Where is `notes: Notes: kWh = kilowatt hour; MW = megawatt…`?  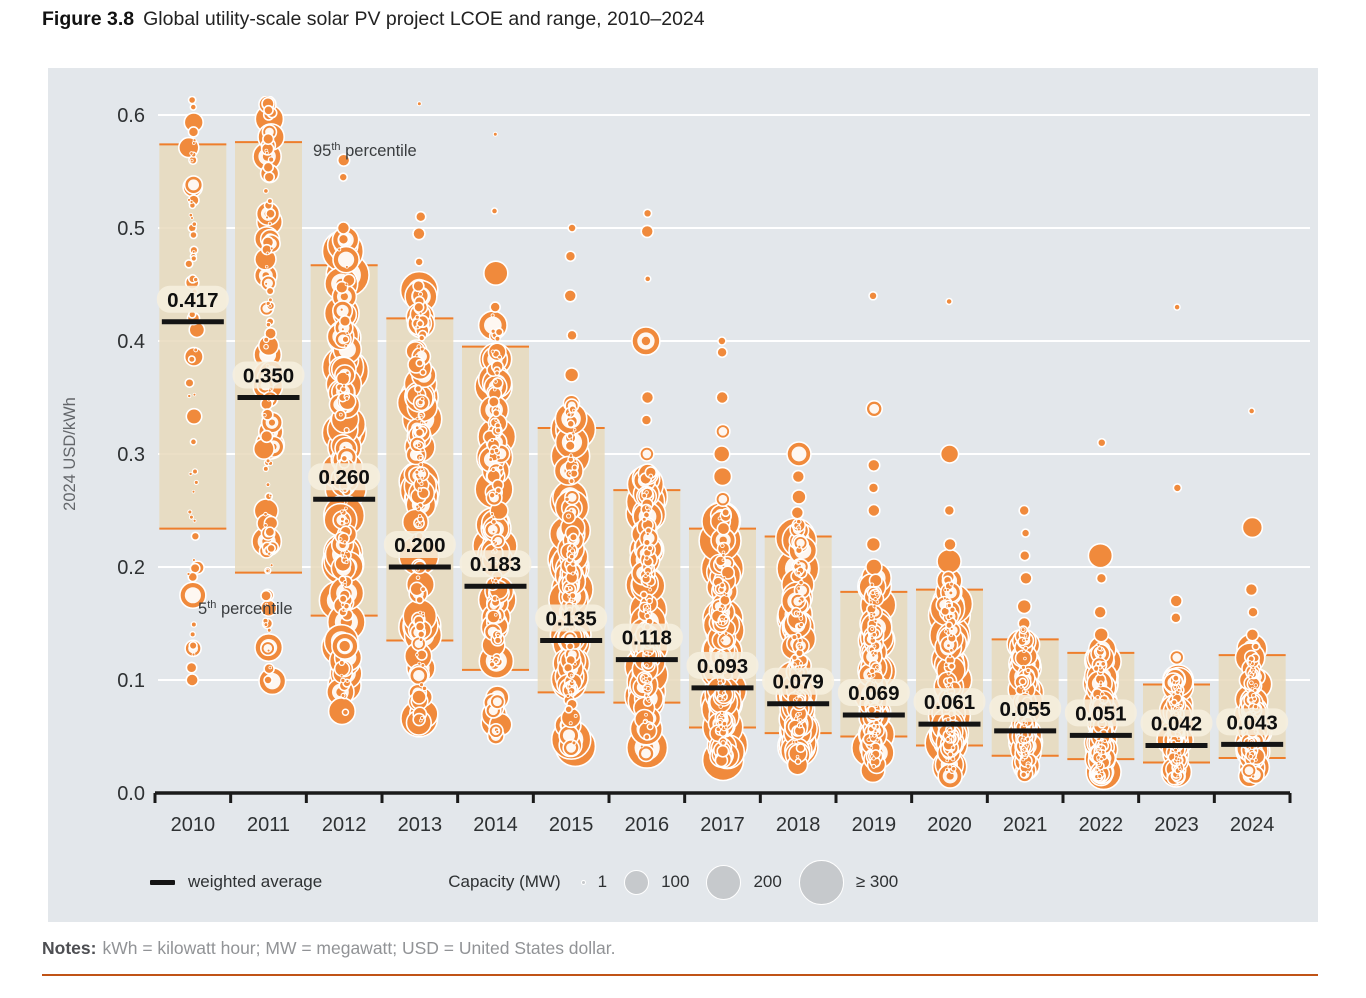
notes: Notes: kWh = kilowatt hour; MW = megawatt… is located at coordinates (329, 948).